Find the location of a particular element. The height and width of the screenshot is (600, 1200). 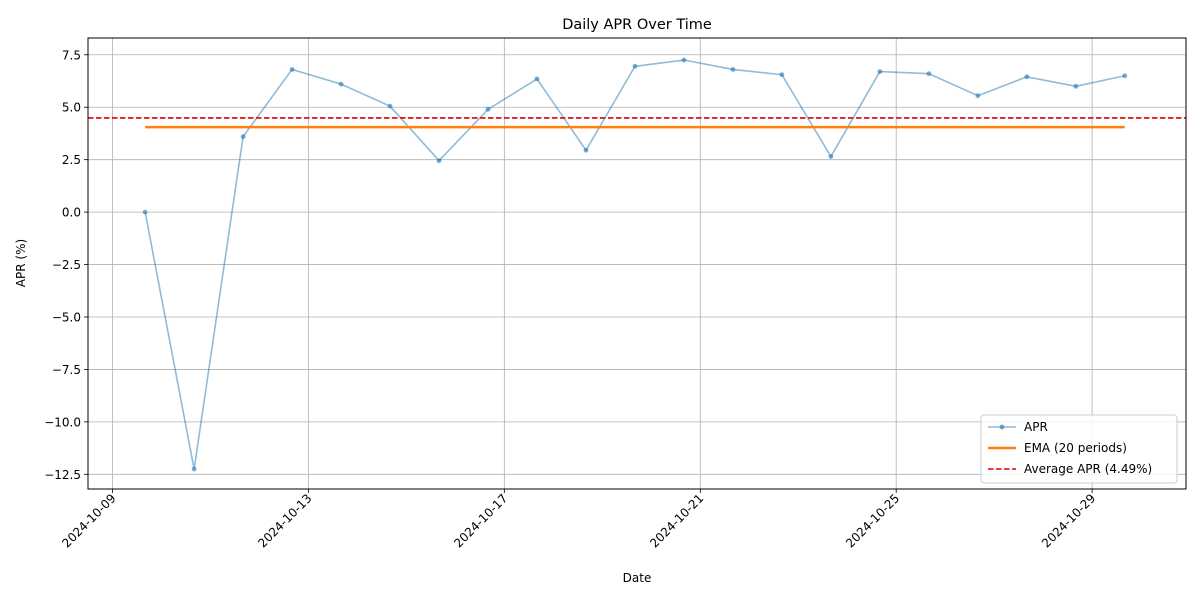

y-tick-label: −5.0 is located at coordinates (66, 317).